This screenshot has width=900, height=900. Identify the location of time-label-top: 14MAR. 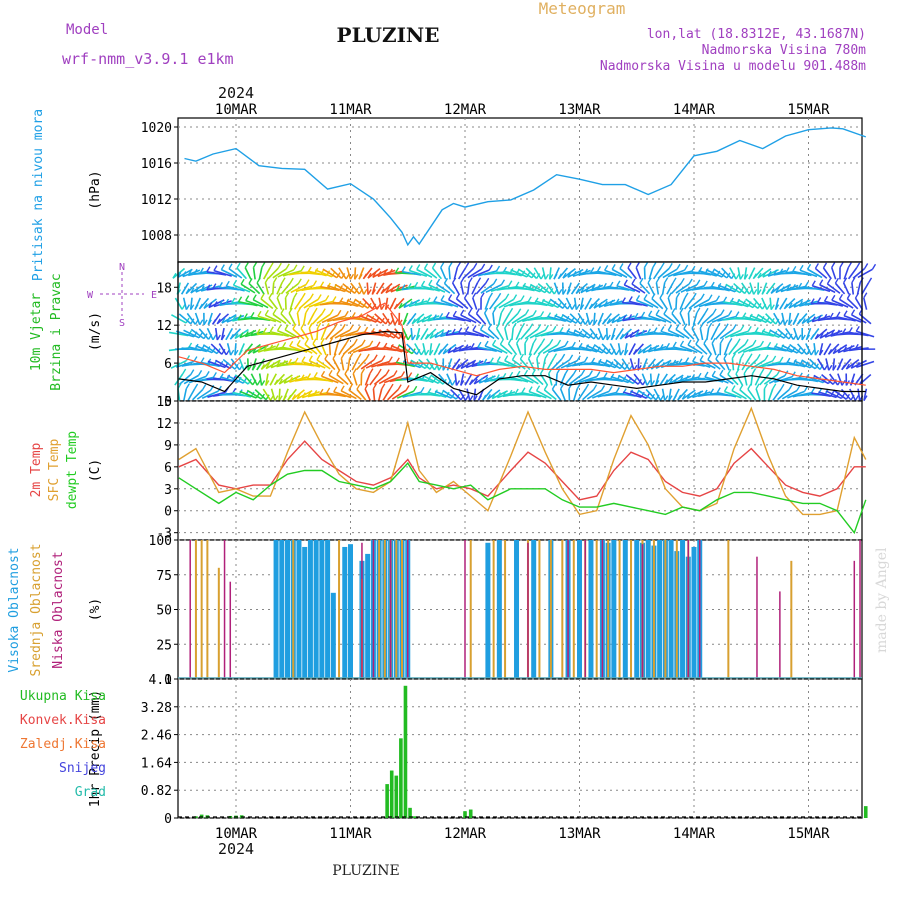
(694, 110).